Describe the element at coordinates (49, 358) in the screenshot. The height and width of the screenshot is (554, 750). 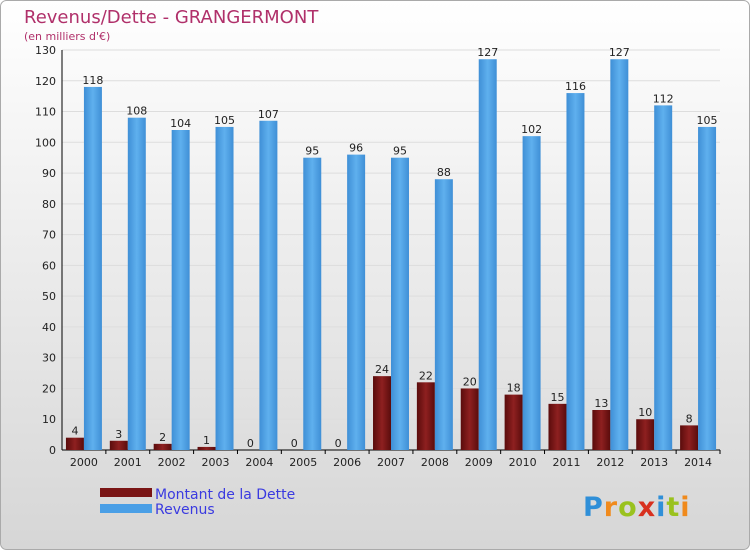
I see `y-tick-label: 30` at that location.